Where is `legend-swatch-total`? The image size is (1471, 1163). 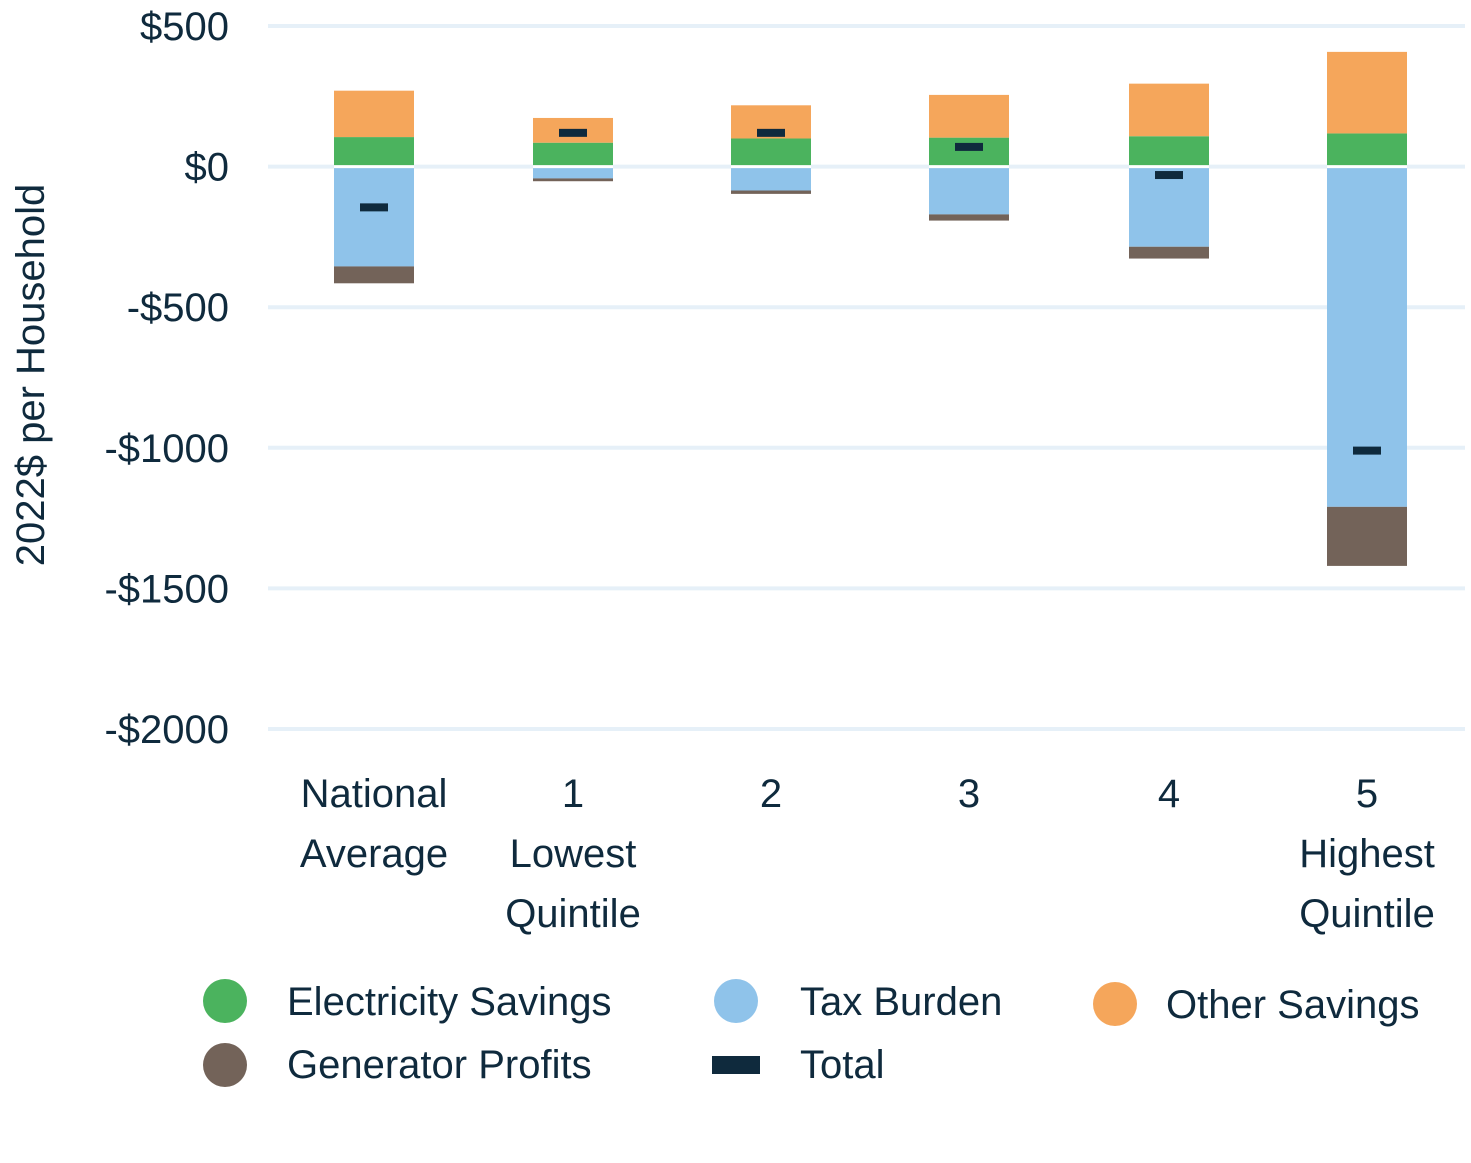 legend-swatch-total is located at coordinates (736, 1065).